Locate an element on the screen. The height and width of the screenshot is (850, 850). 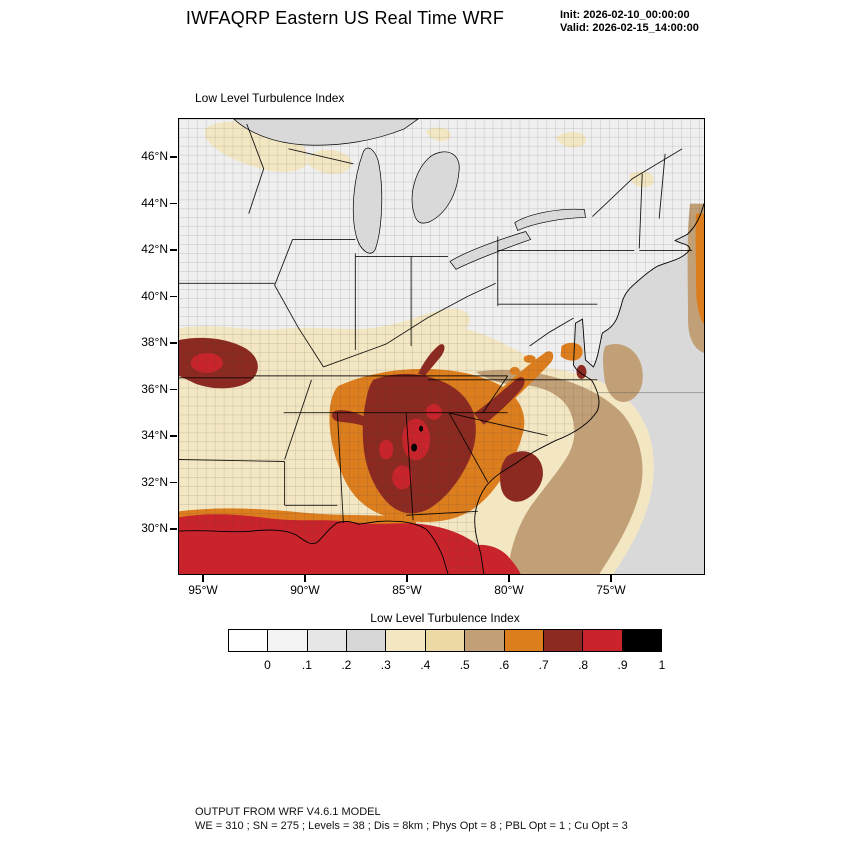
y-axis-label: 30°N is located at coordinates (154, 528).